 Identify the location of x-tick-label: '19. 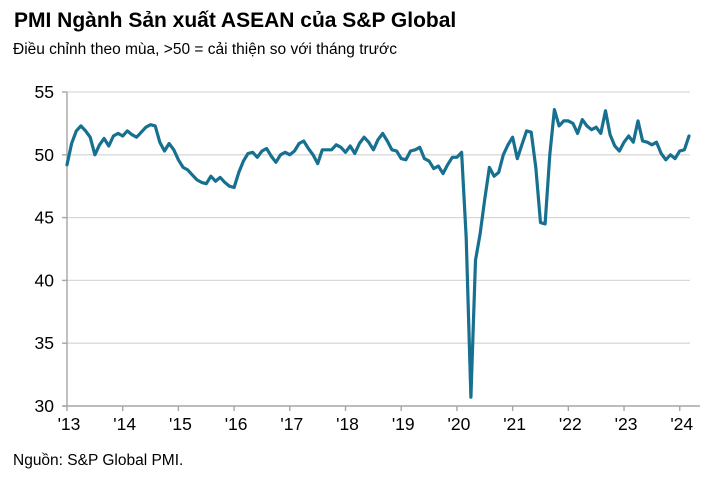
(403, 424).